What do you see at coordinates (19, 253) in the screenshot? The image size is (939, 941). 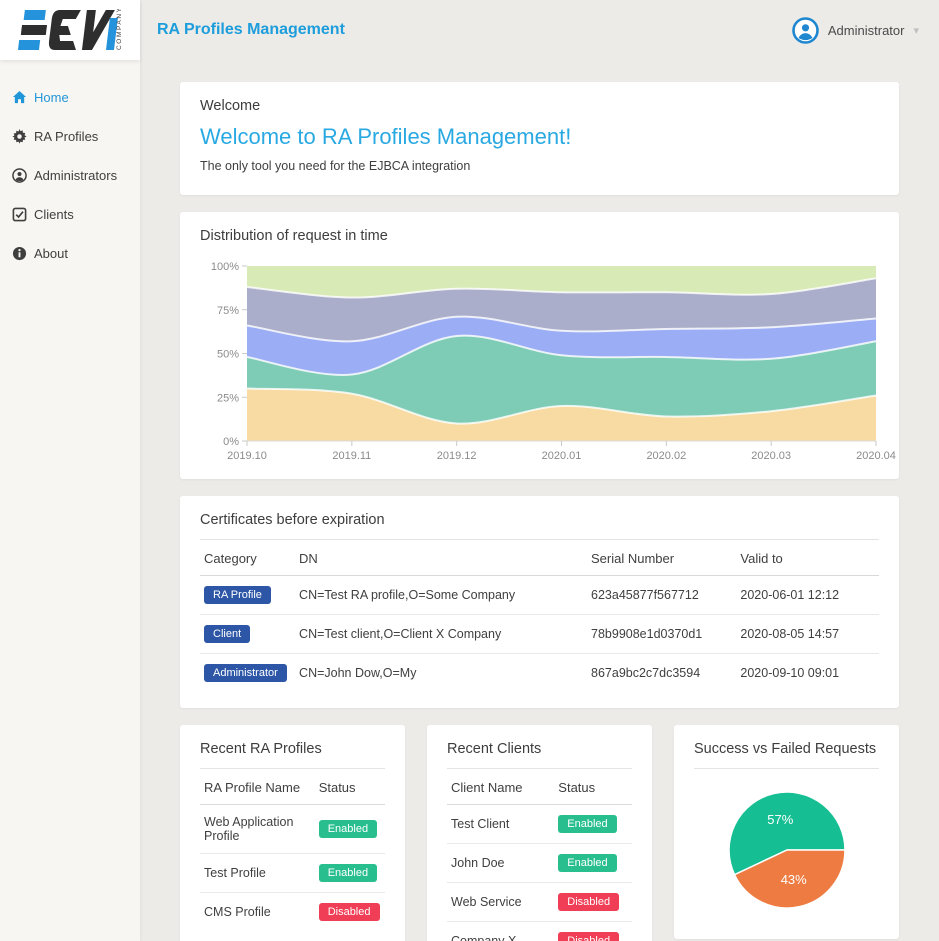 I see `info-circle-icon` at bounding box center [19, 253].